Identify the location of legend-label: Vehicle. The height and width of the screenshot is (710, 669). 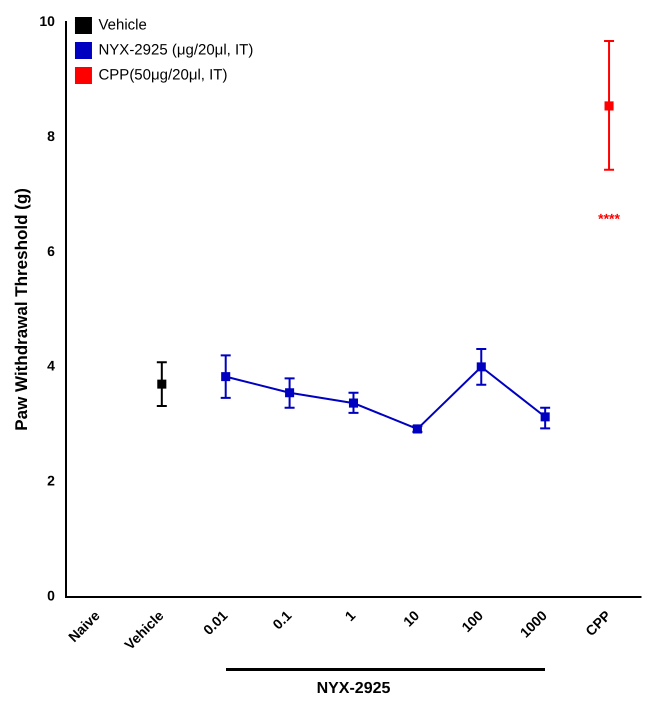
(122, 25).